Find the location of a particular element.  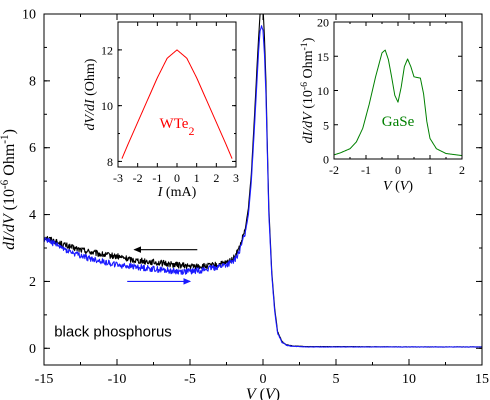

x-tick-label: 15 is located at coordinates (482, 379).